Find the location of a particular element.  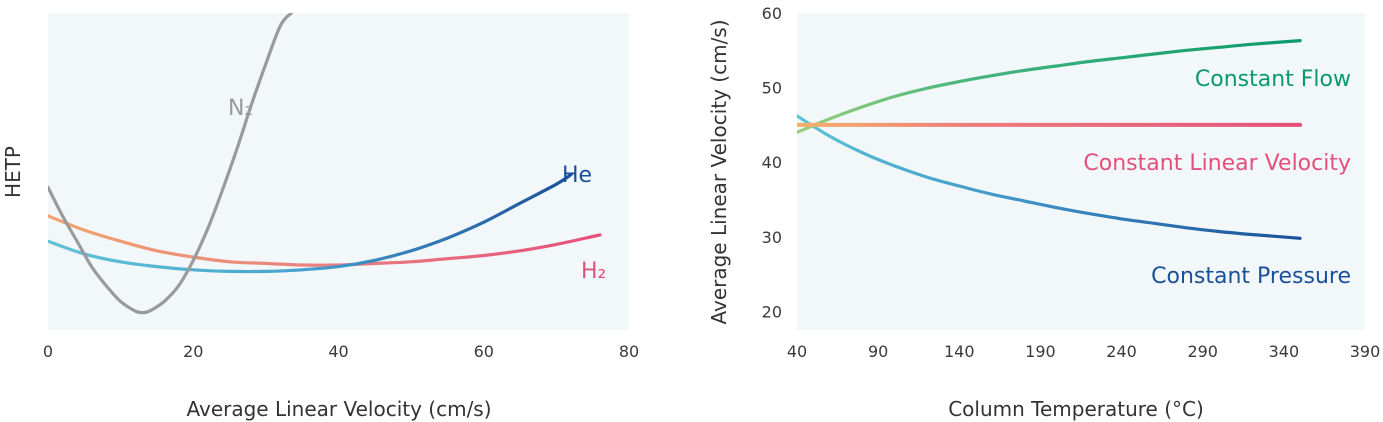

y-axis-title: Average Linear Velocity (cm/s) is located at coordinates (719, 171).